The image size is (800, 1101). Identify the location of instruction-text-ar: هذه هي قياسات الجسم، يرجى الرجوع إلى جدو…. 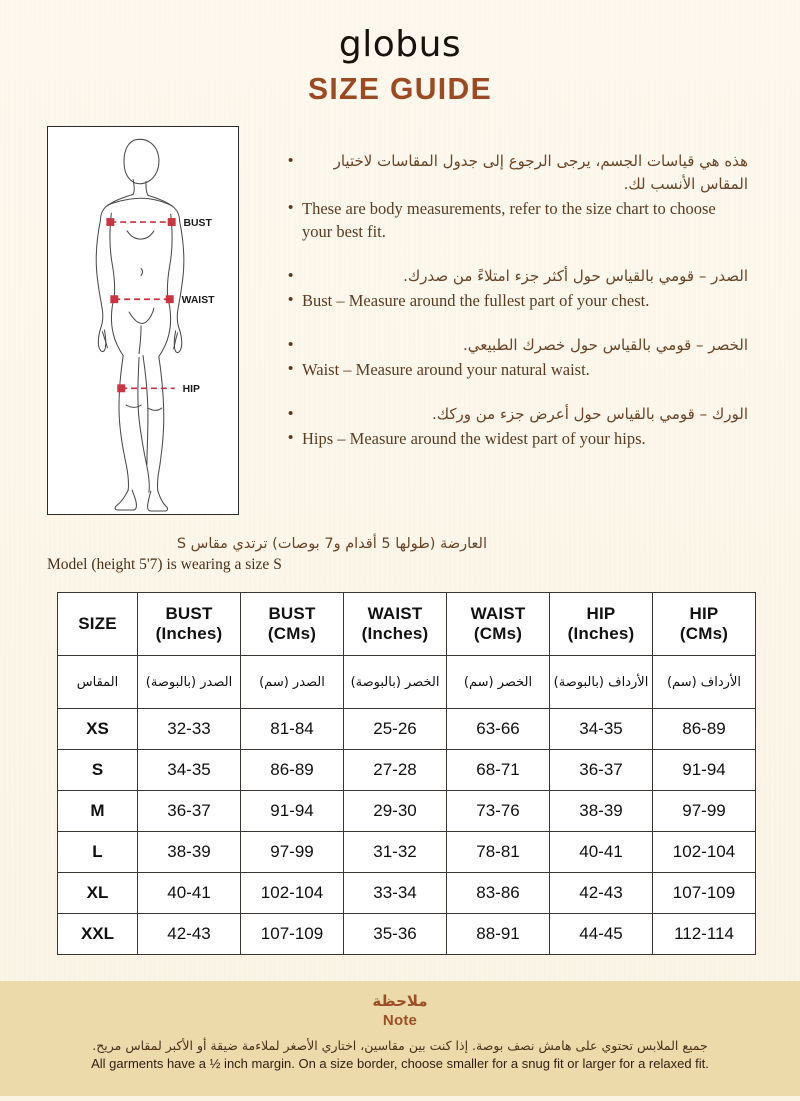
(540, 172).